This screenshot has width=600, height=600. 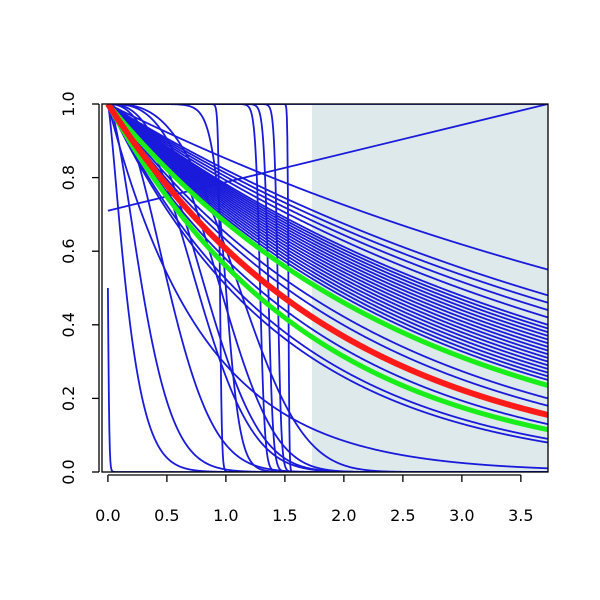 What do you see at coordinates (107, 515) in the screenshot?
I see `x-tick-label: 0.0` at bounding box center [107, 515].